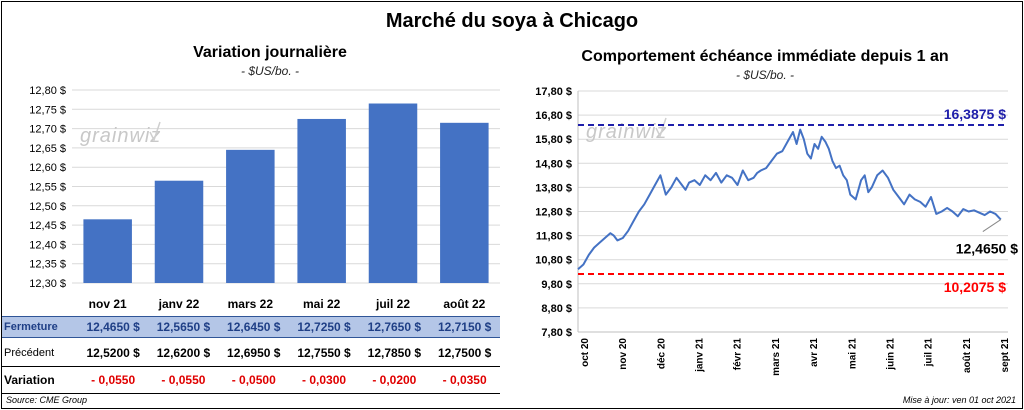 Image resolution: width=1024 pixels, height=410 pixels. Describe the element at coordinates (183, 353) in the screenshot. I see `table-cell: 12,6200 $` at that location.